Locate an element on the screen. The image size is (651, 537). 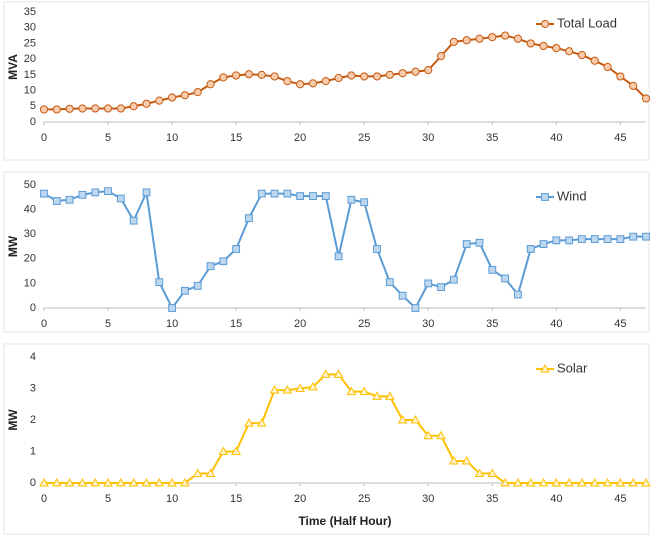
y-tick-label: 25 is located at coordinates (30, 43).